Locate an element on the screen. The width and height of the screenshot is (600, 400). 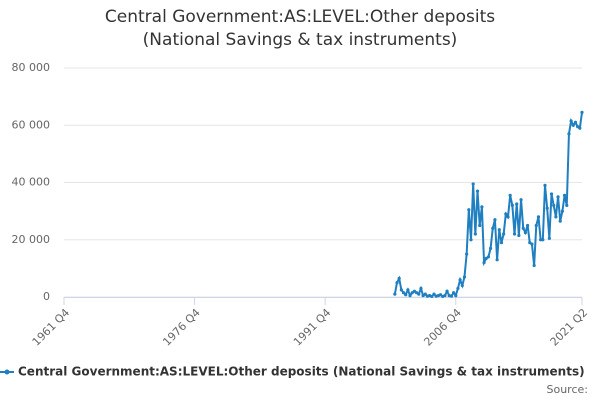
x-tick-label: 1976 Q4 is located at coordinates (181, 327).